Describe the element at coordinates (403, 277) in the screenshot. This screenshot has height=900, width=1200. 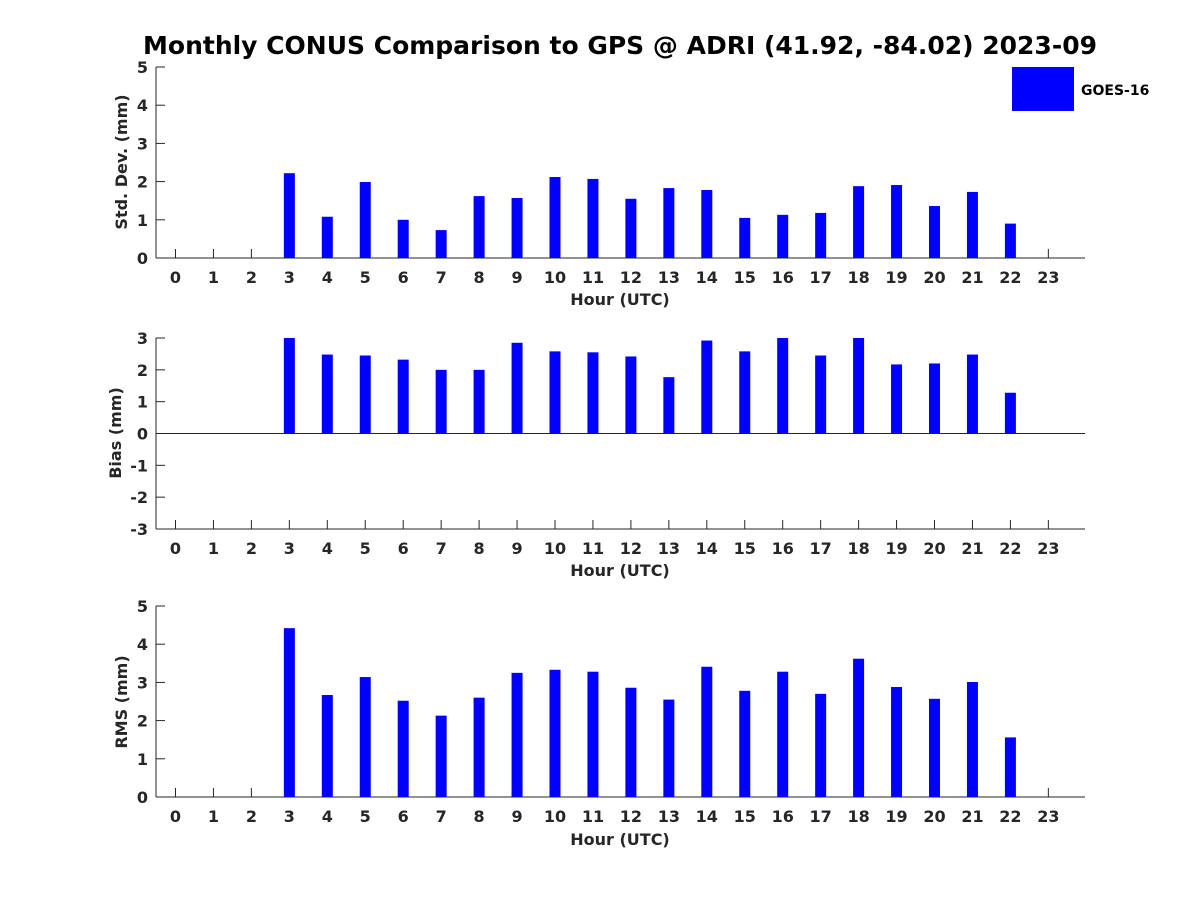
I see `std-dev-x-tick-label: 6` at that location.